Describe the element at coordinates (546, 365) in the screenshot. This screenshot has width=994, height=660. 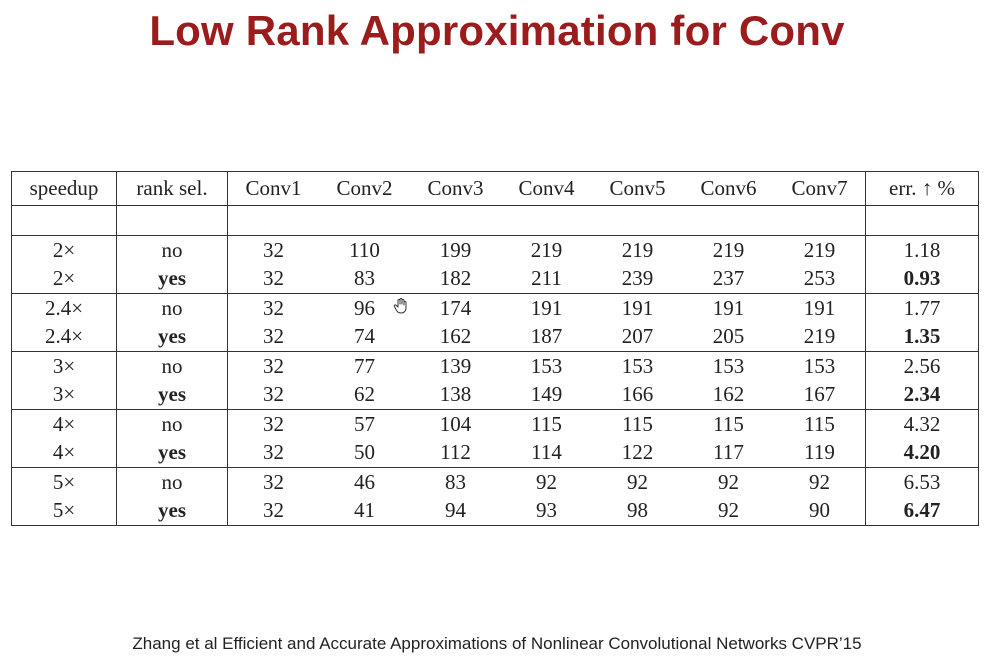
I see `cell-conv4: 153` at that location.